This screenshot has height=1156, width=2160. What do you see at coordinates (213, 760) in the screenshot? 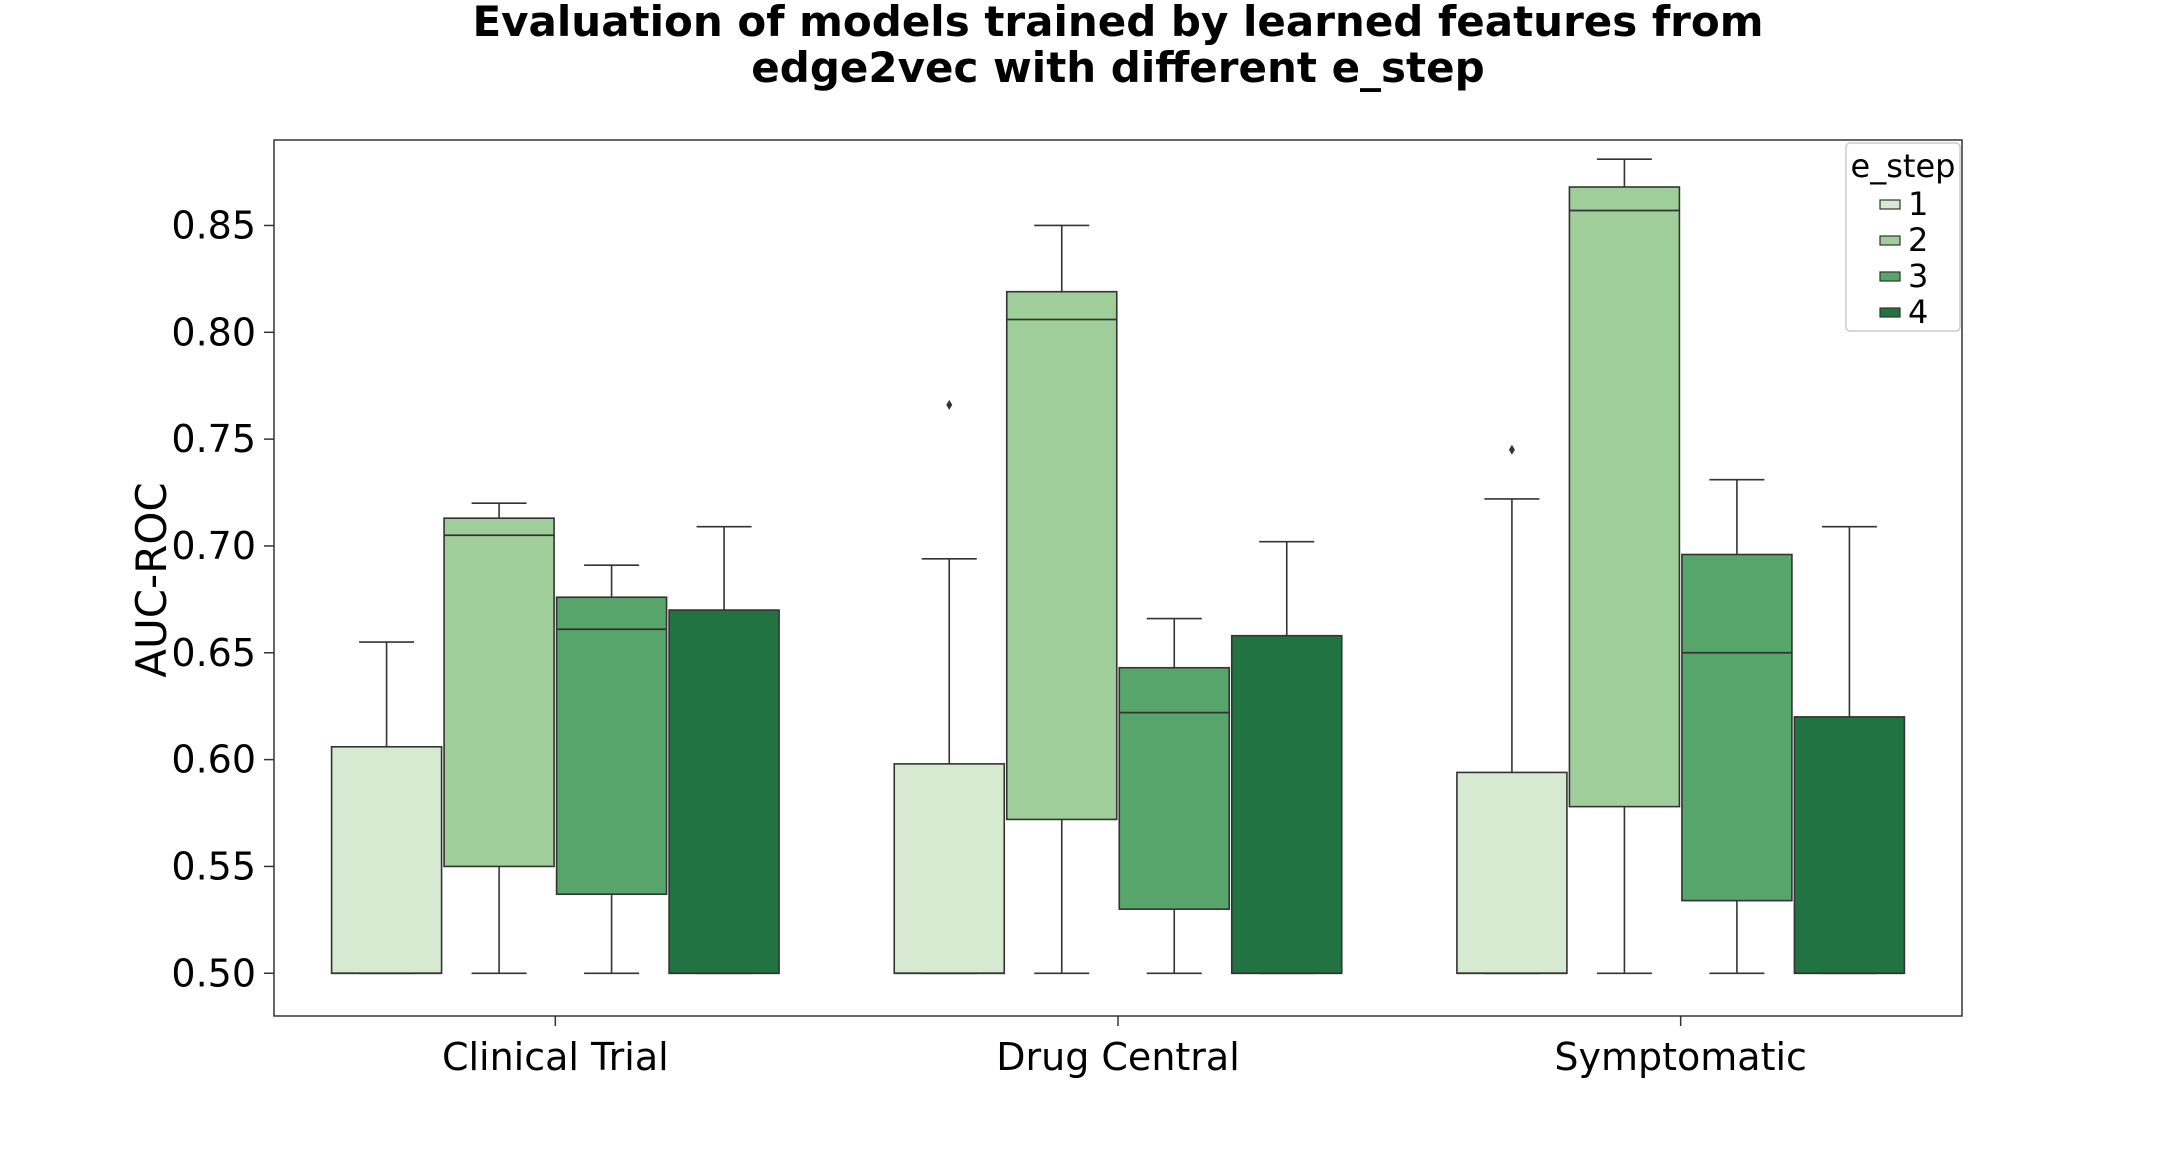
I see `y-tick-label: 0.60` at bounding box center [213, 760].